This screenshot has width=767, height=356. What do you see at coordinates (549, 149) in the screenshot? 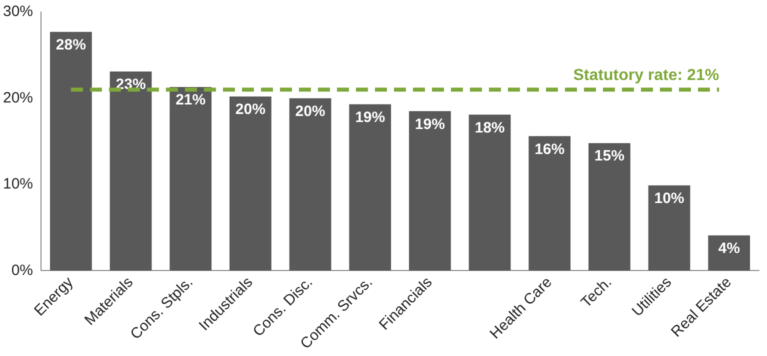
I see `data-label: 16%` at bounding box center [549, 149].